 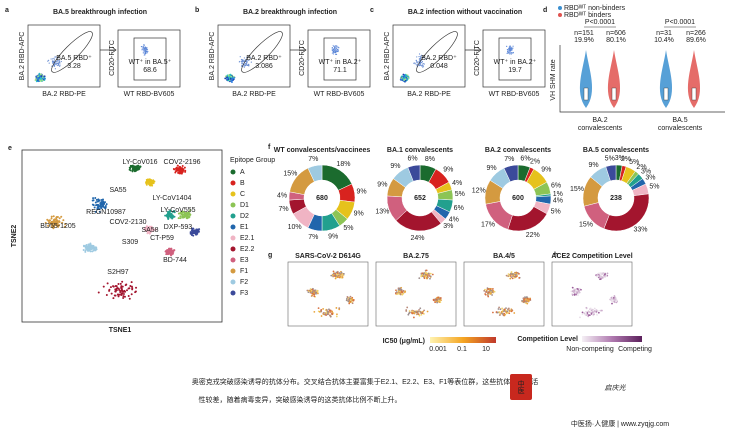 I want to click on label: CD20-FITC, so click(x=112, y=58).